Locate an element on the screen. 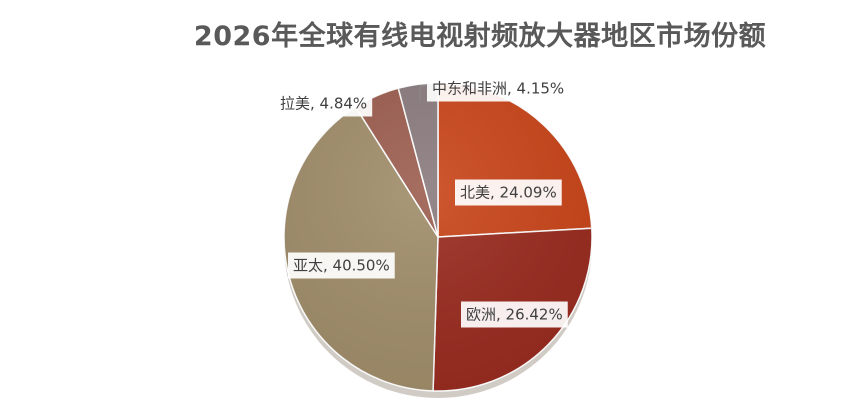 The width and height of the screenshot is (850, 419). leader-line is located at coordinates (422, 92).